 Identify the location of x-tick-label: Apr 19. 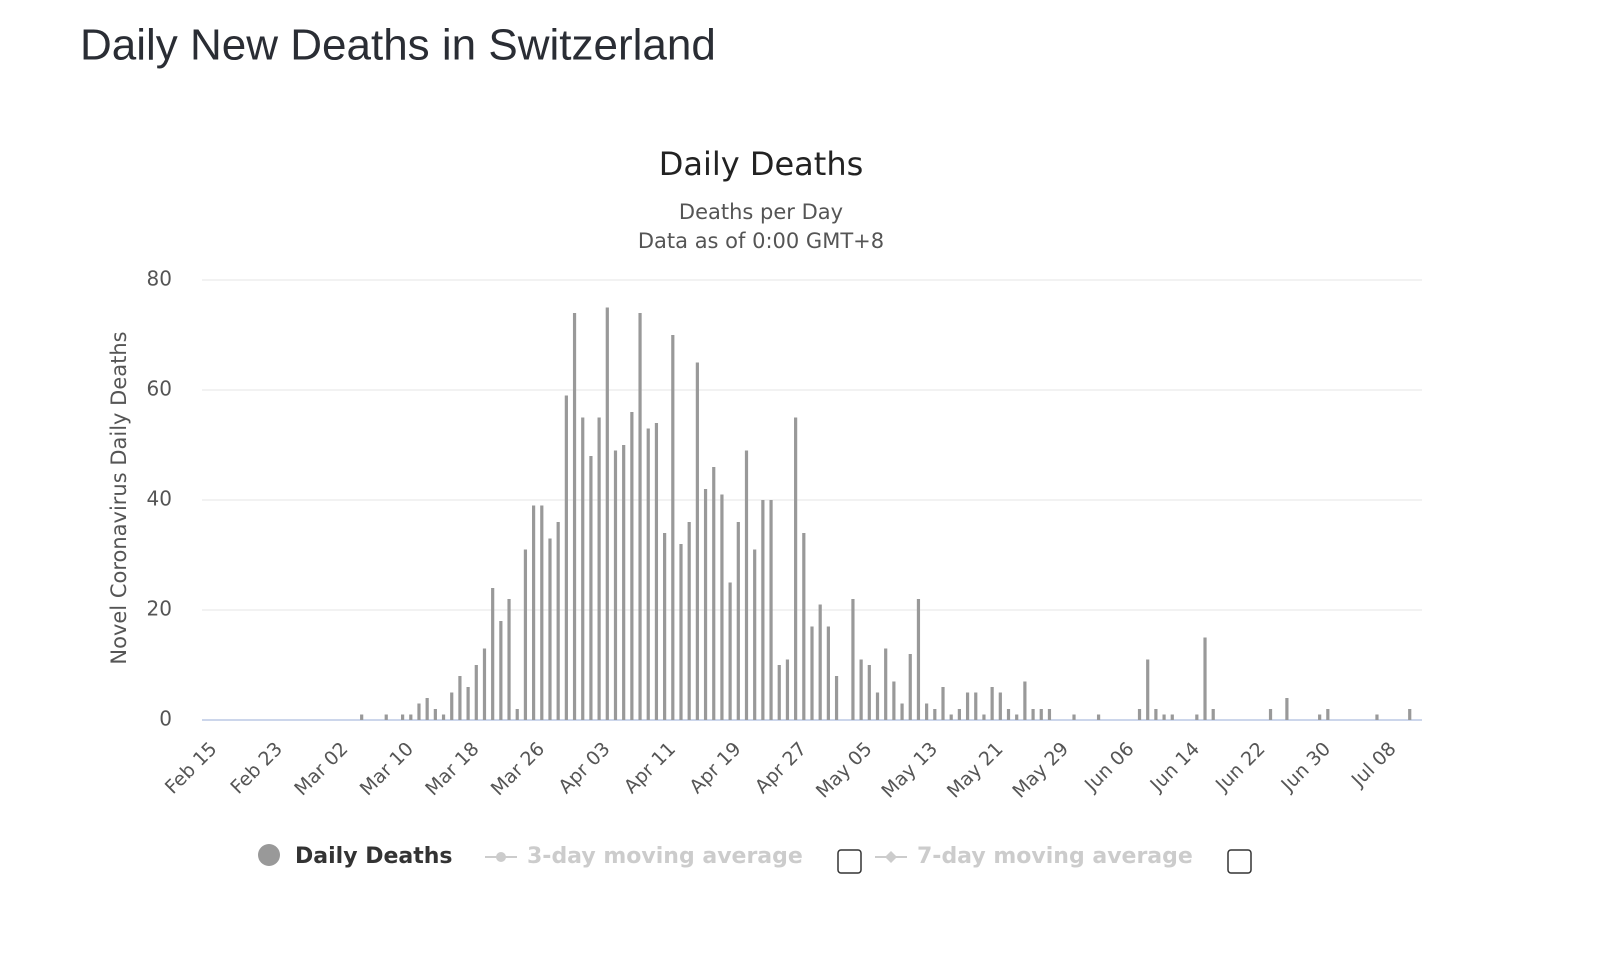
(715, 768).